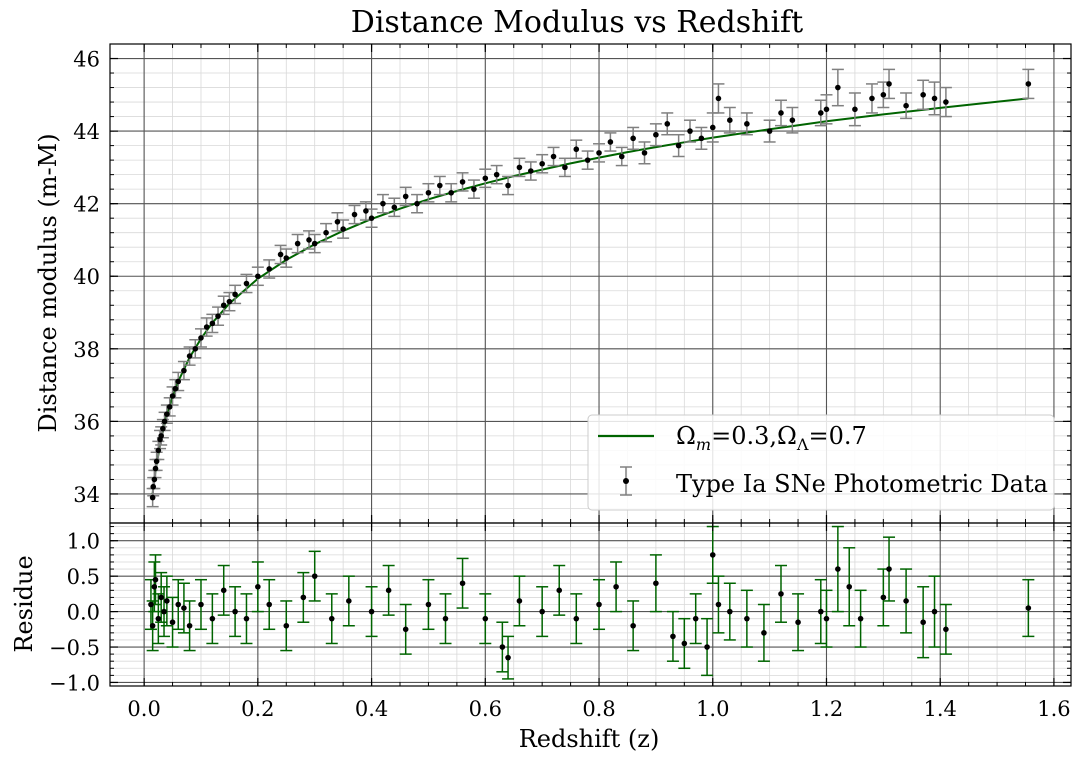 This screenshot has height=768, width=1081. Describe the element at coordinates (83, 542) in the screenshot. I see `residual-y-tick-label: 1.0` at that location.